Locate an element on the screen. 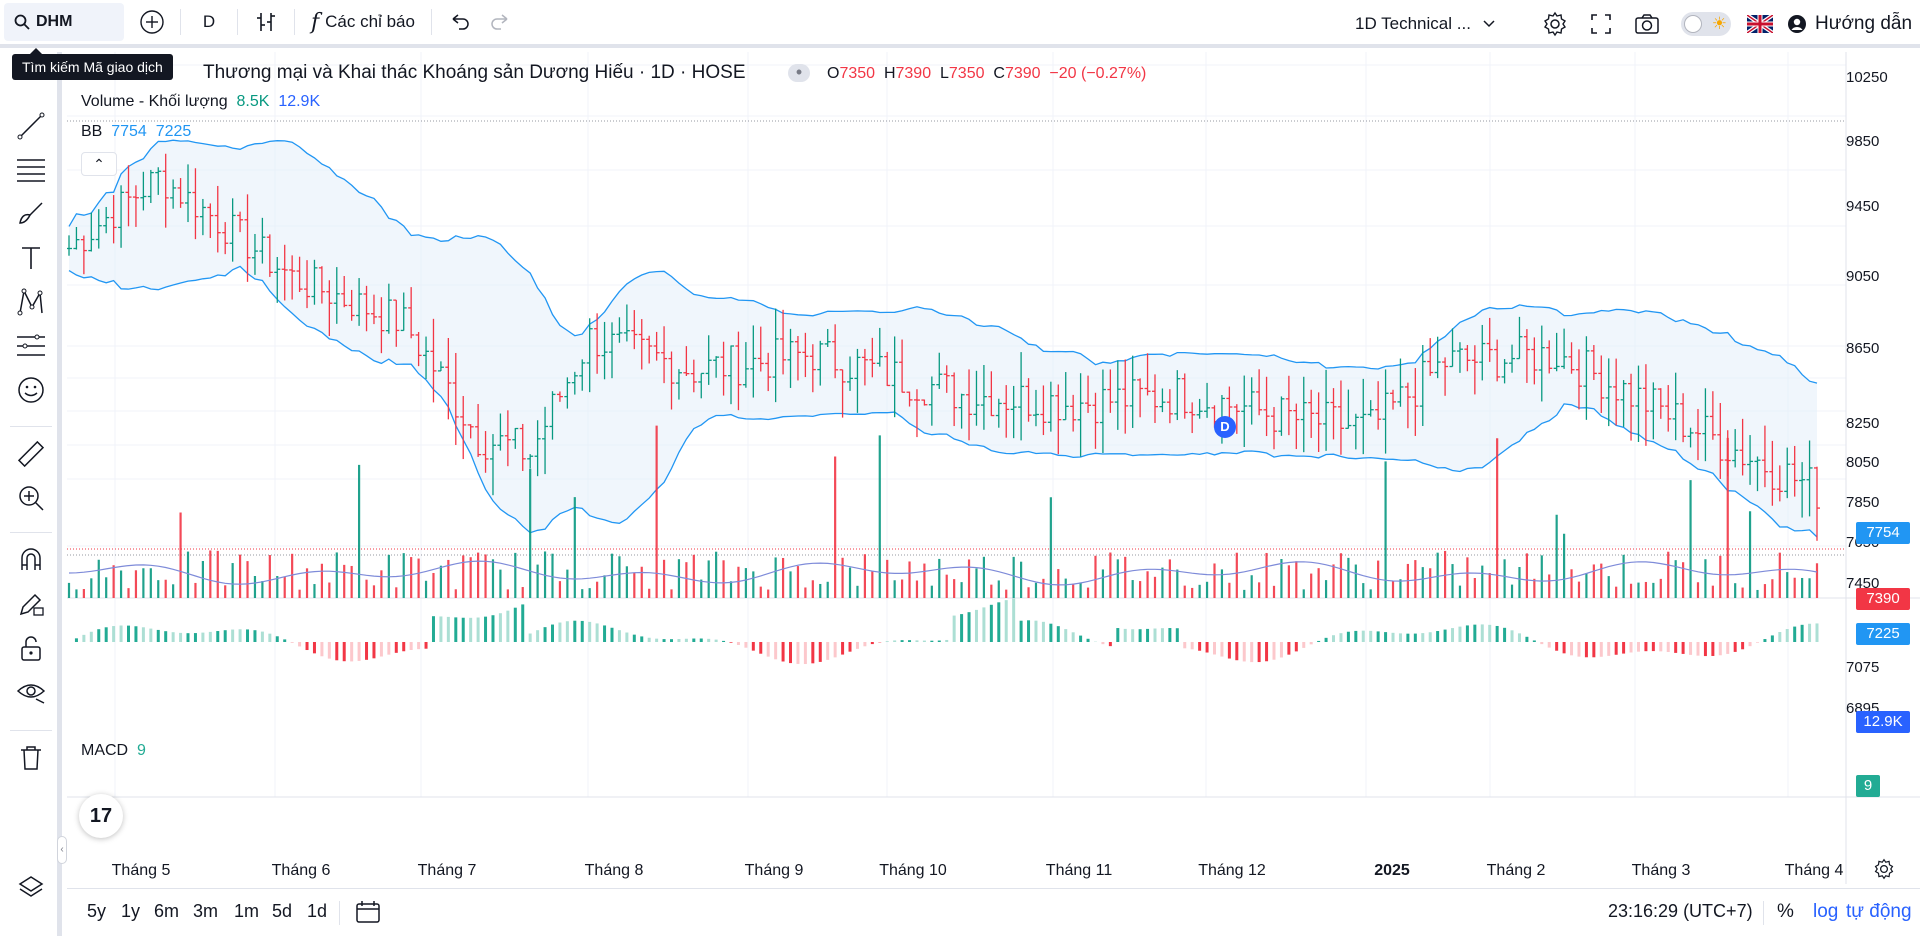  collapse-legend-button: ⌃ is located at coordinates (99, 164).